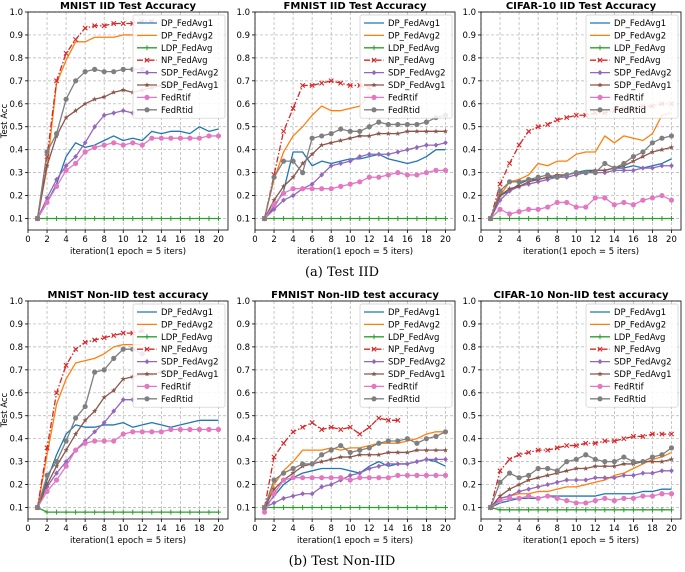 This screenshot has width=685, height=572. Describe the element at coordinates (103, 529) in the screenshot. I see `x-tick-label: 8` at that location.